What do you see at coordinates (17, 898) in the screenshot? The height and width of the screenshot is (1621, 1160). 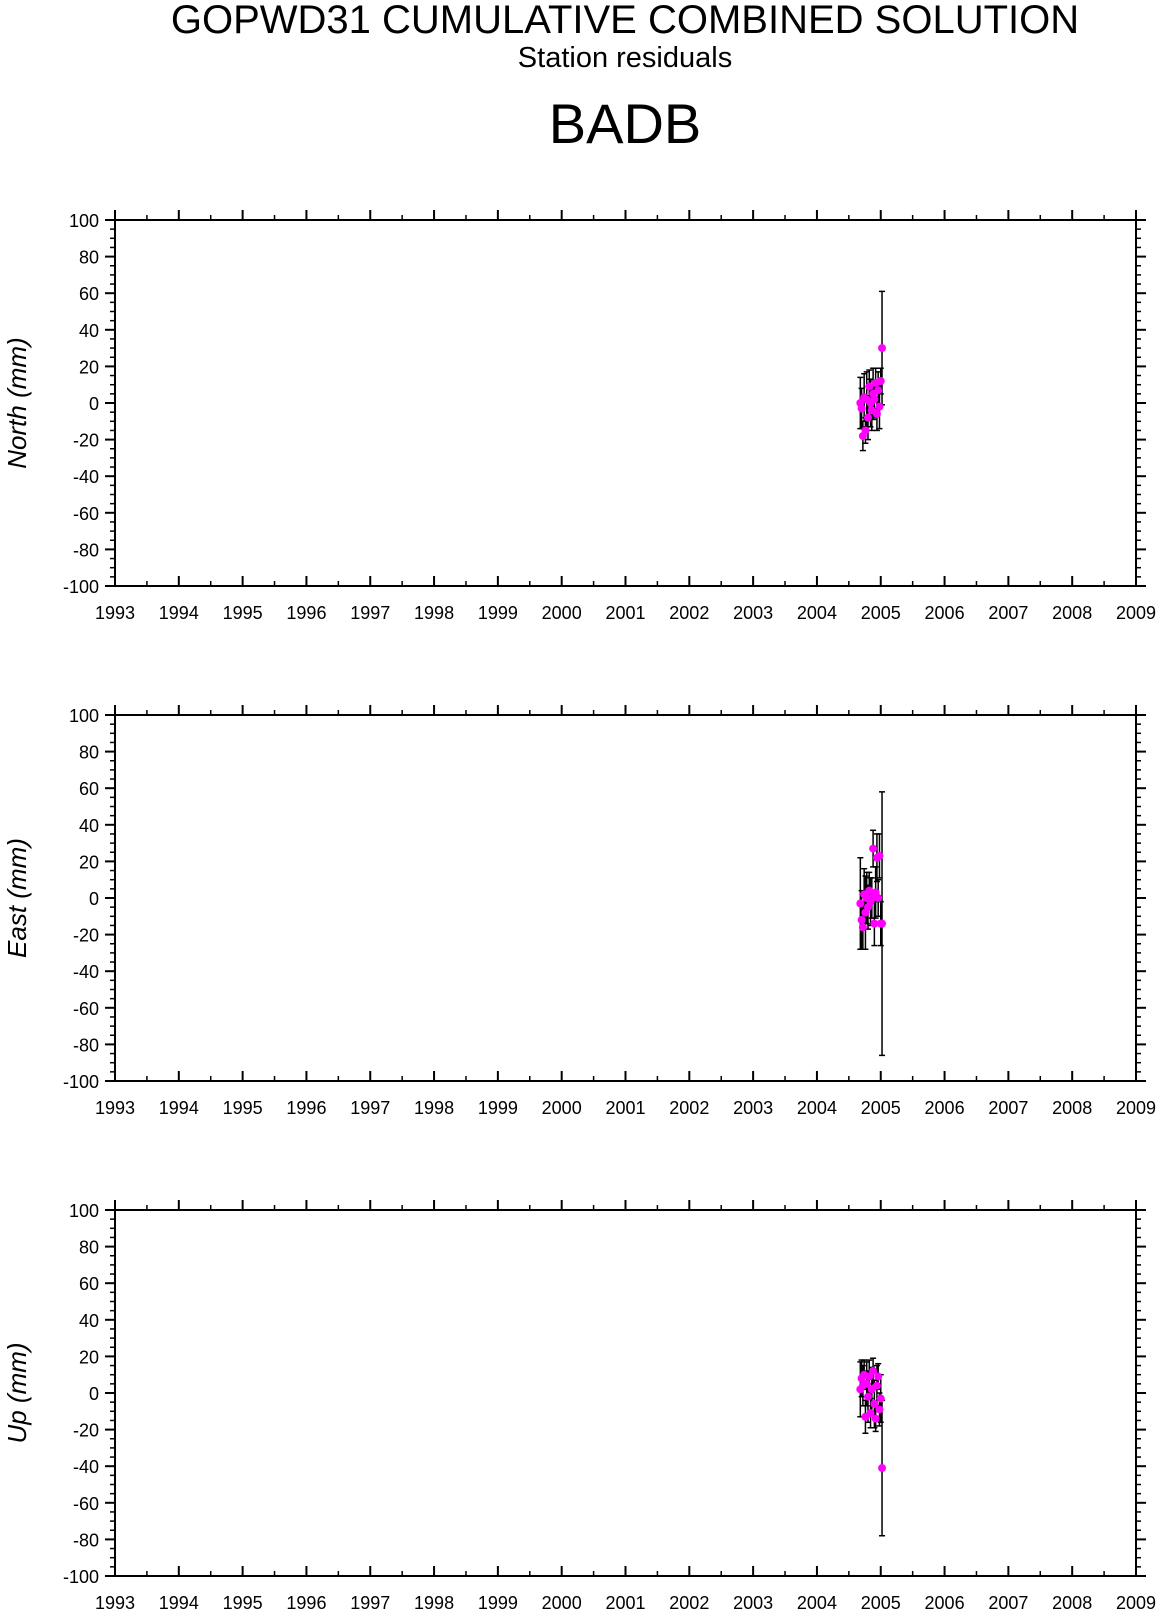 I see `y-axis-label: East (mm)` at bounding box center [17, 898].